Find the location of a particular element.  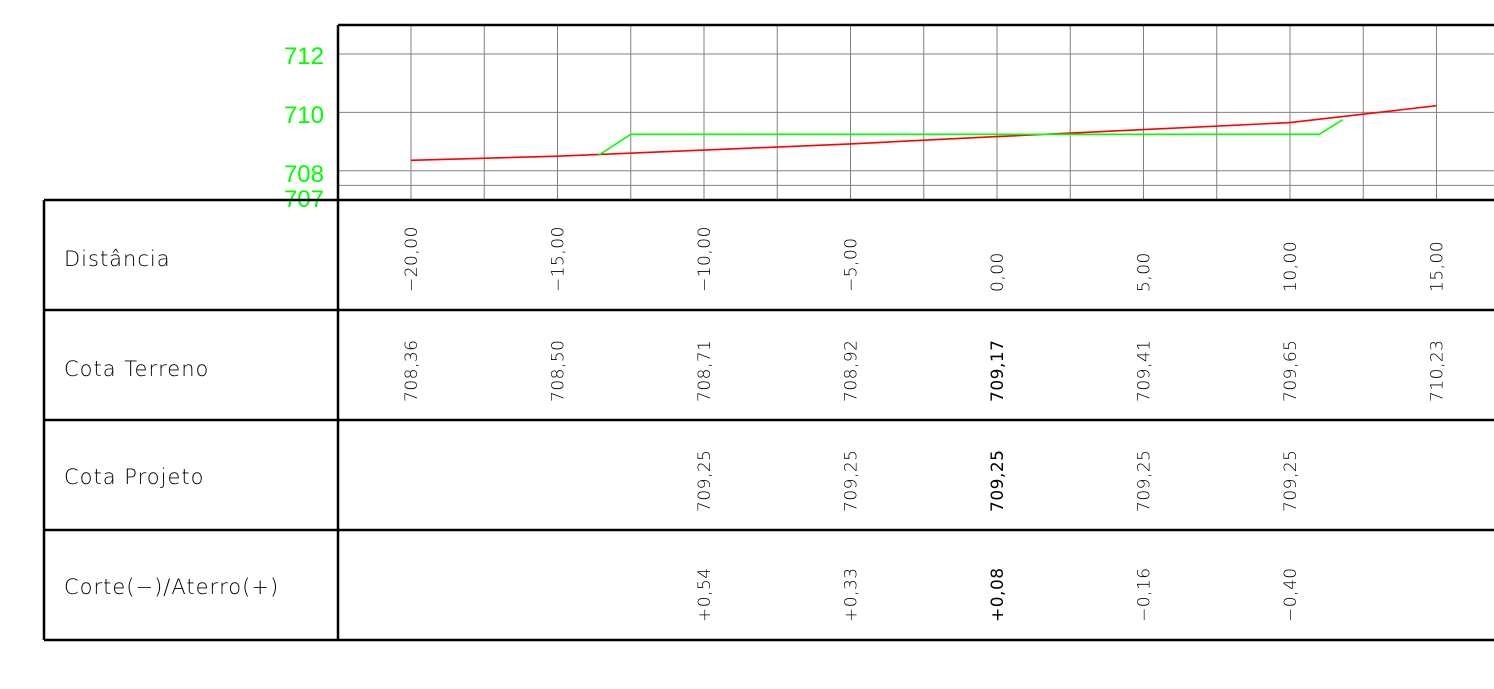

terrain-profile-line is located at coordinates (923, 133).